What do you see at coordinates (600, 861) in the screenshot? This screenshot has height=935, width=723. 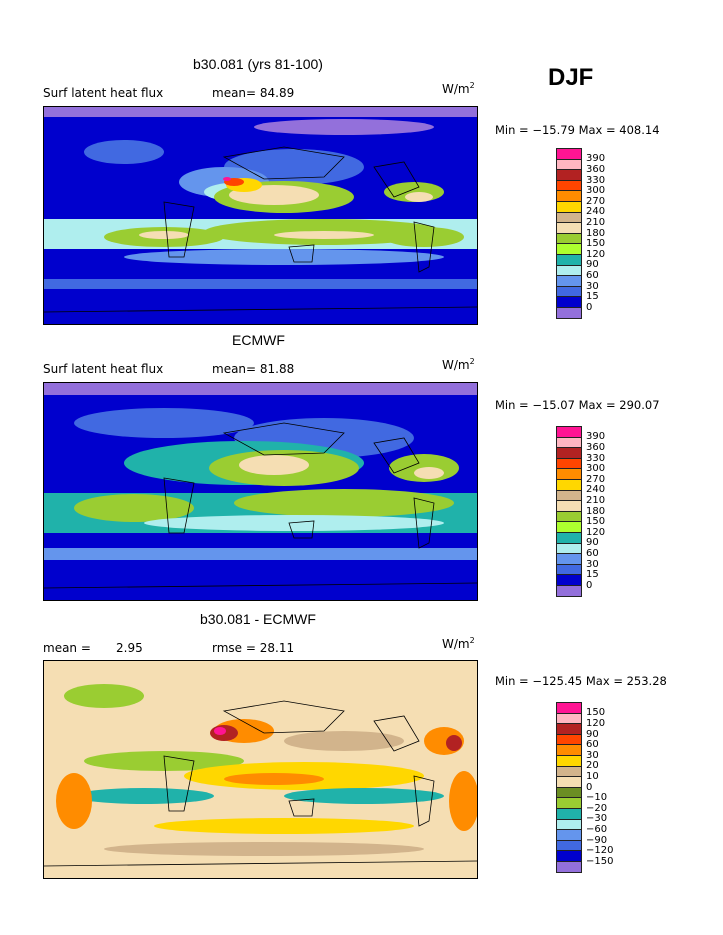 I see `legend-tick-label: −150` at bounding box center [600, 861].